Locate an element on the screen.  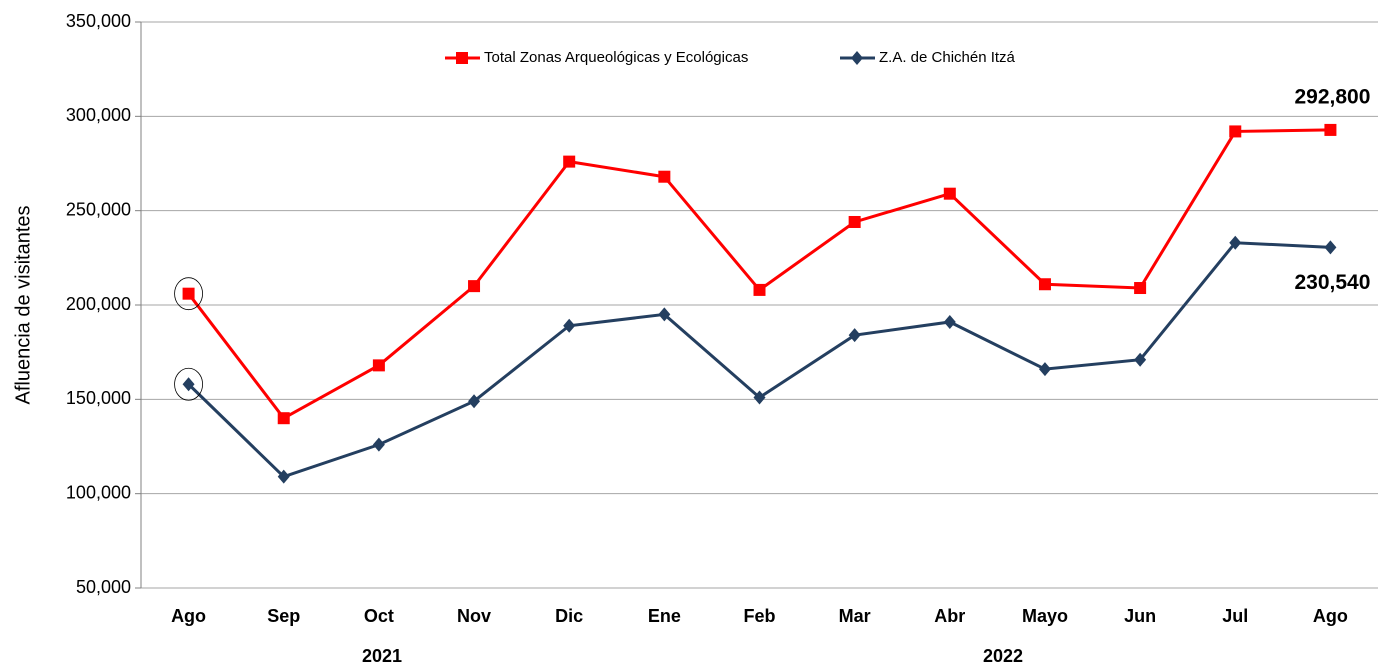
y-tick-label: 50,000 is located at coordinates (103, 587).